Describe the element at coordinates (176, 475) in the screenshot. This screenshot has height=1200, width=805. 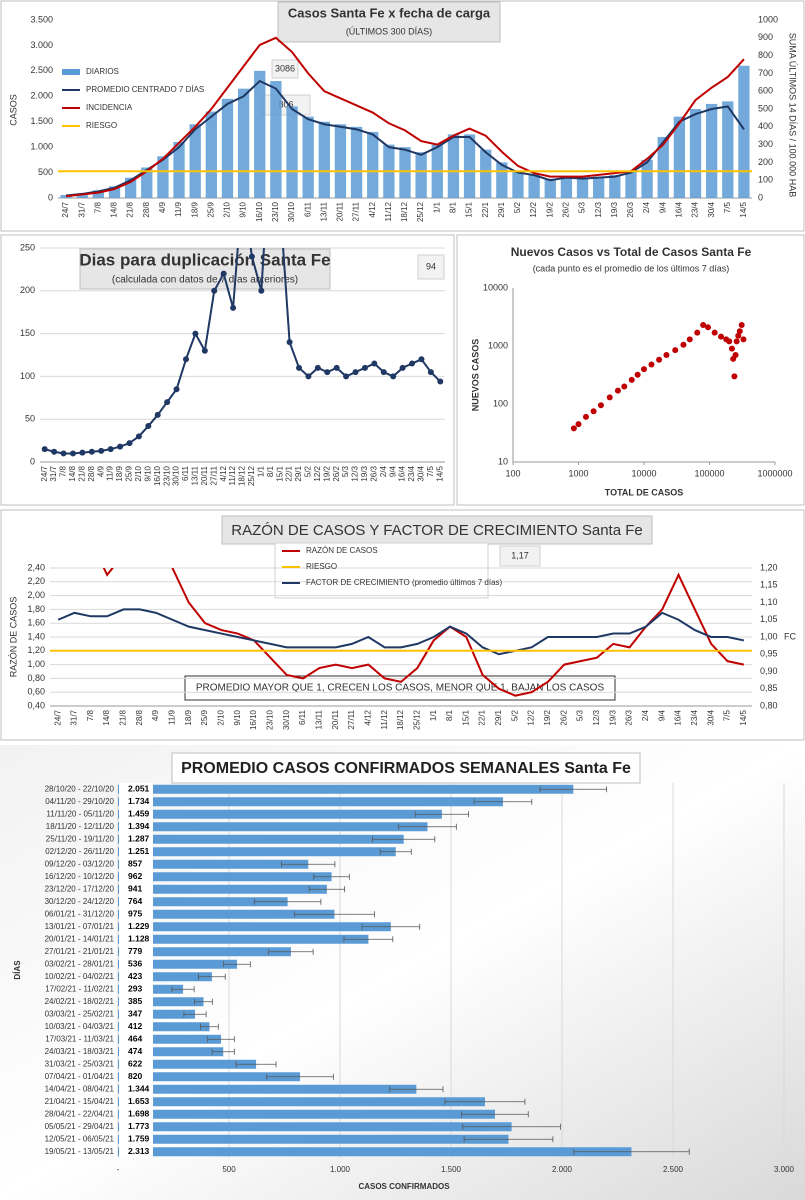
I see `x-tick-label: 30/10` at that location.